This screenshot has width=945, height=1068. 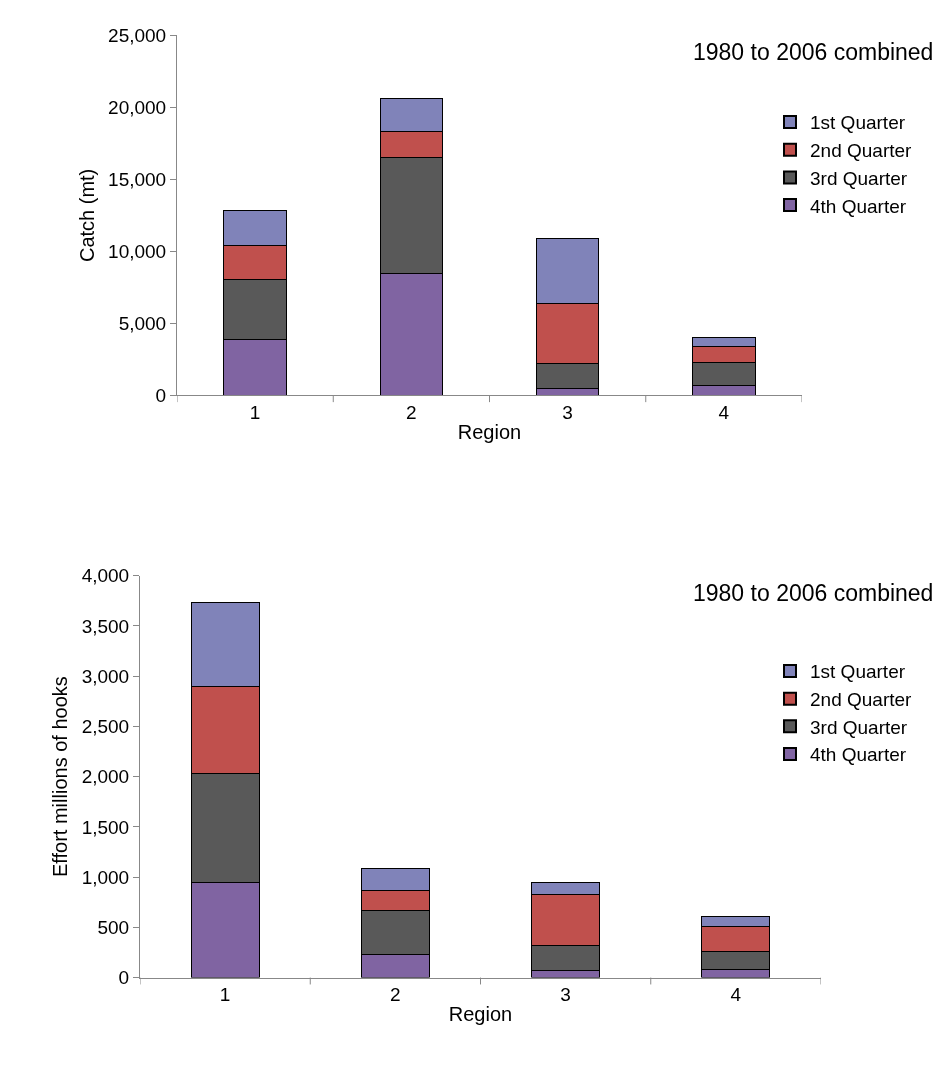 I want to click on y-tick-label: 1,500, so click(x=105, y=827).